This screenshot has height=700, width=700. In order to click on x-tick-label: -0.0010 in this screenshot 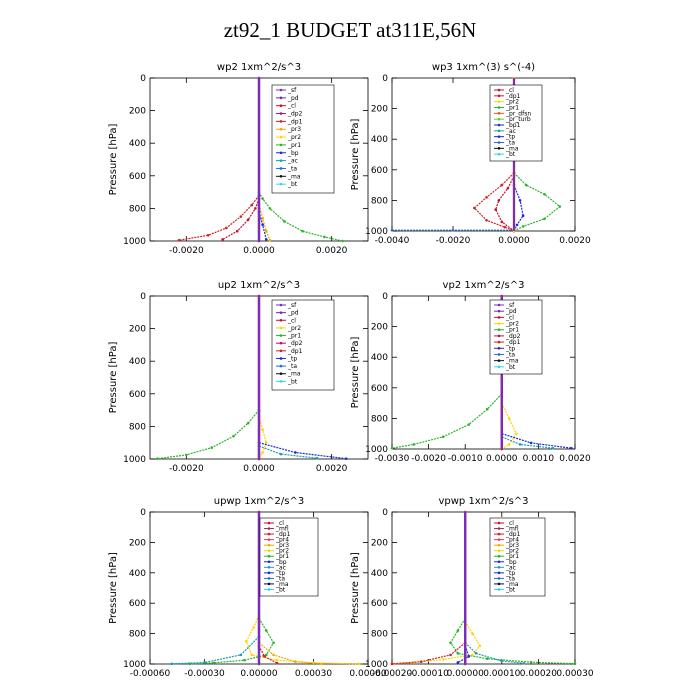, I will do `click(465, 459)`.